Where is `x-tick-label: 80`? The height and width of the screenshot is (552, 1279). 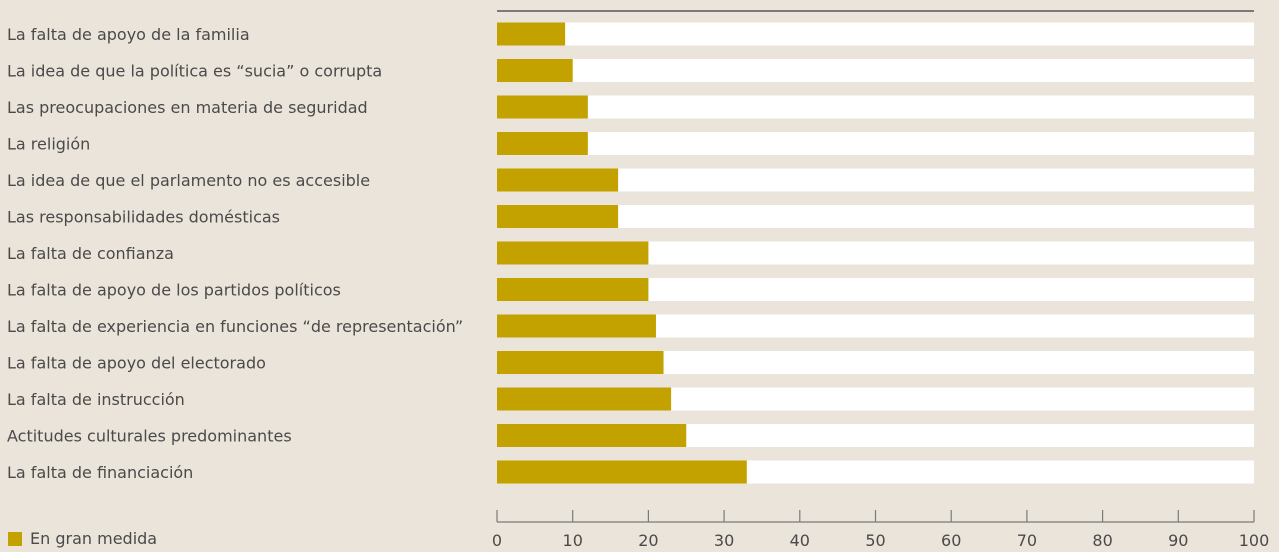
x-tick-label: 80 is located at coordinates (1102, 540).